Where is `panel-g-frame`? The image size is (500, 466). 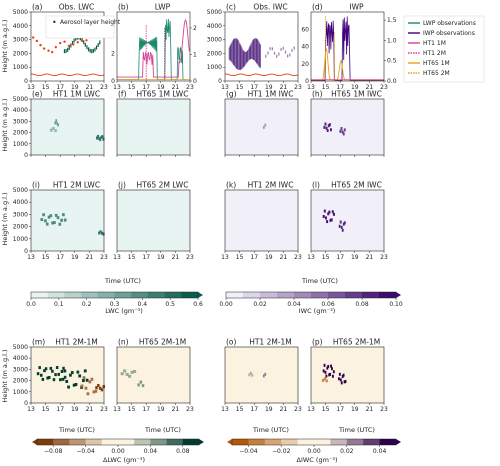
panel-g-frame is located at coordinates (261, 127).